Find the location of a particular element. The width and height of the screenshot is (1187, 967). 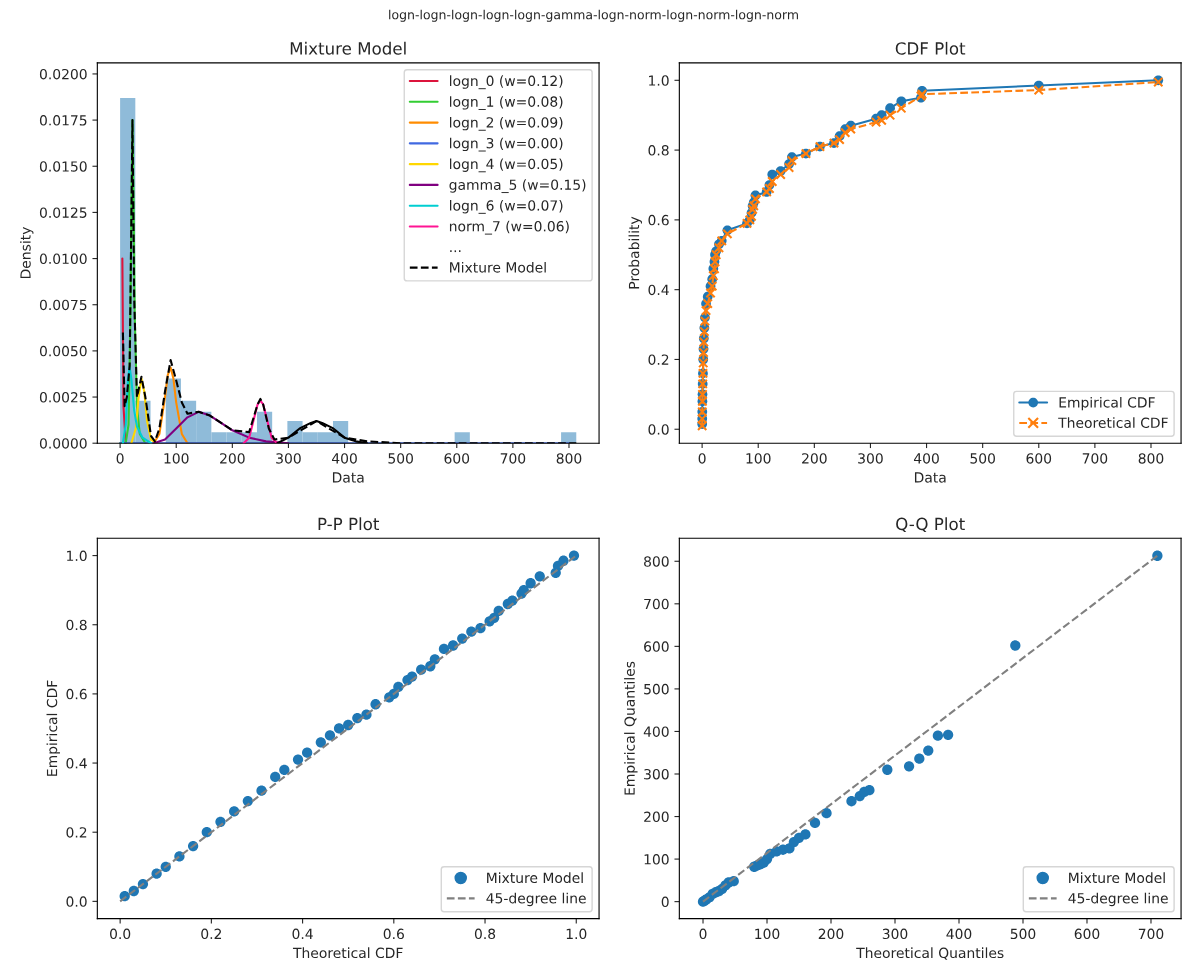

legend-label: gamma_5 (w=0.15) is located at coordinates (517, 186).